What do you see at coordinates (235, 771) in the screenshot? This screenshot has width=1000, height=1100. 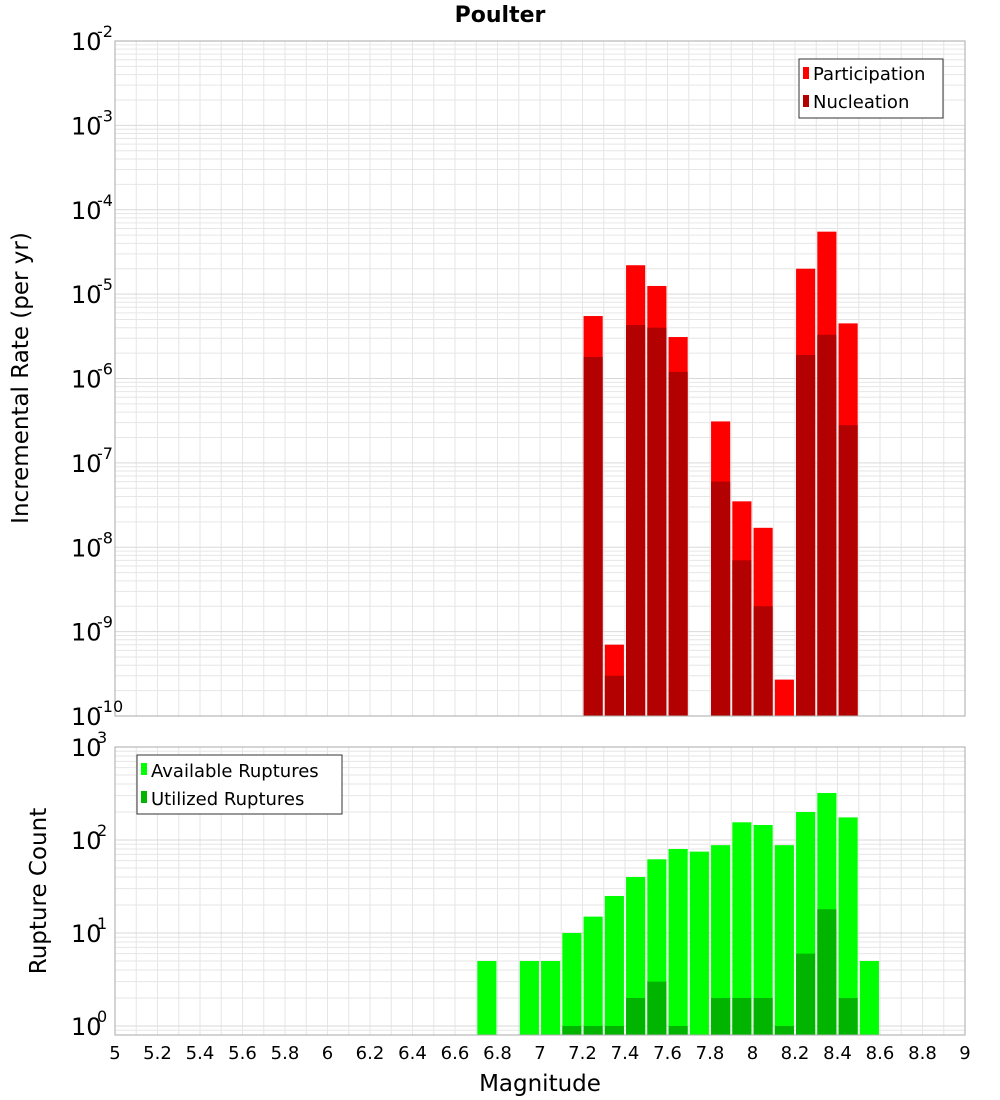 I see `legend-label-available: Available Ruptures` at bounding box center [235, 771].